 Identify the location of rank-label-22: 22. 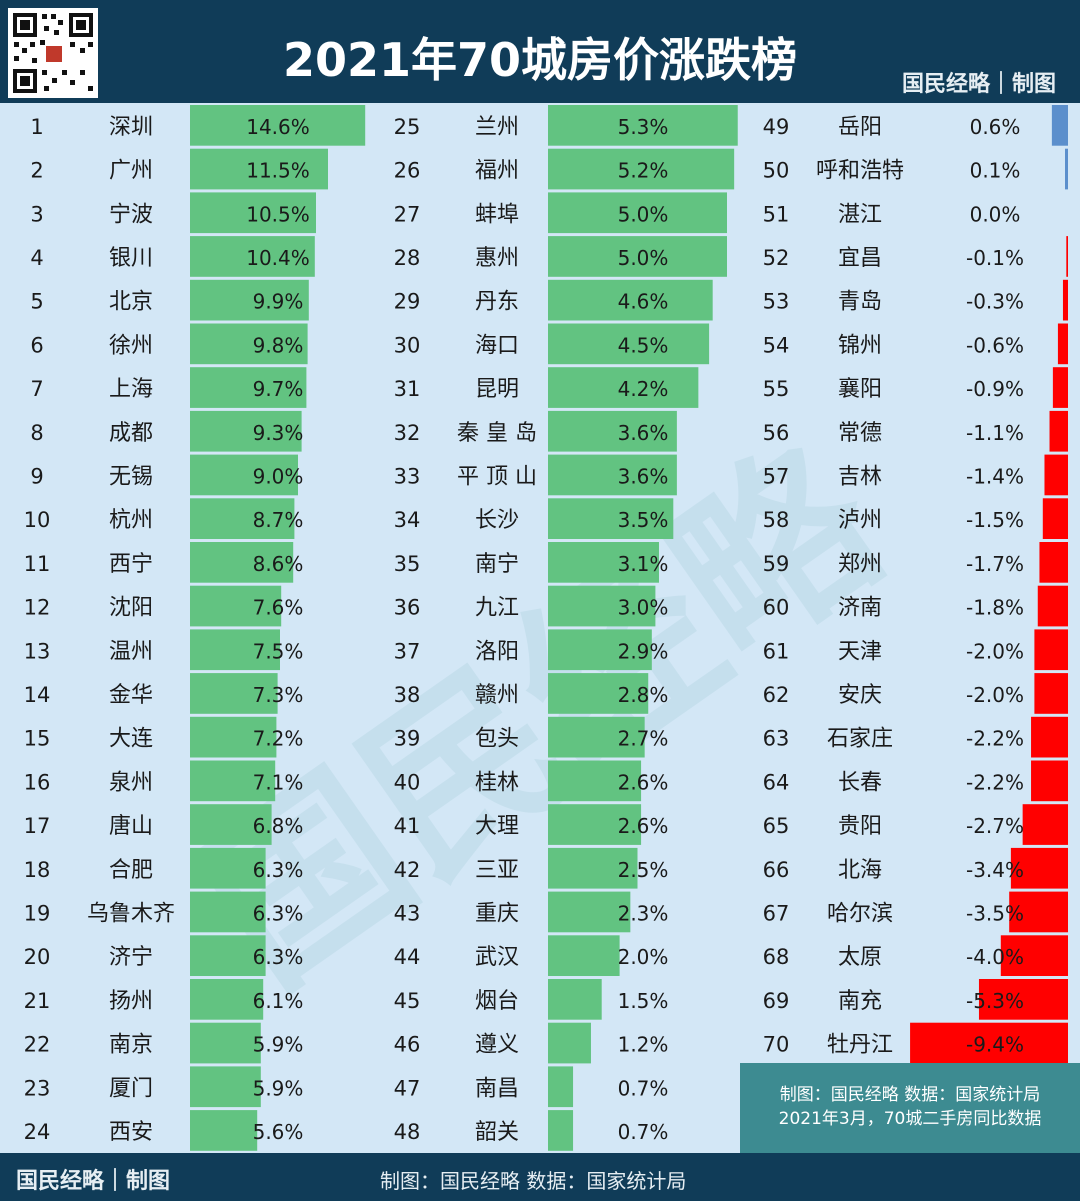
(37, 1045).